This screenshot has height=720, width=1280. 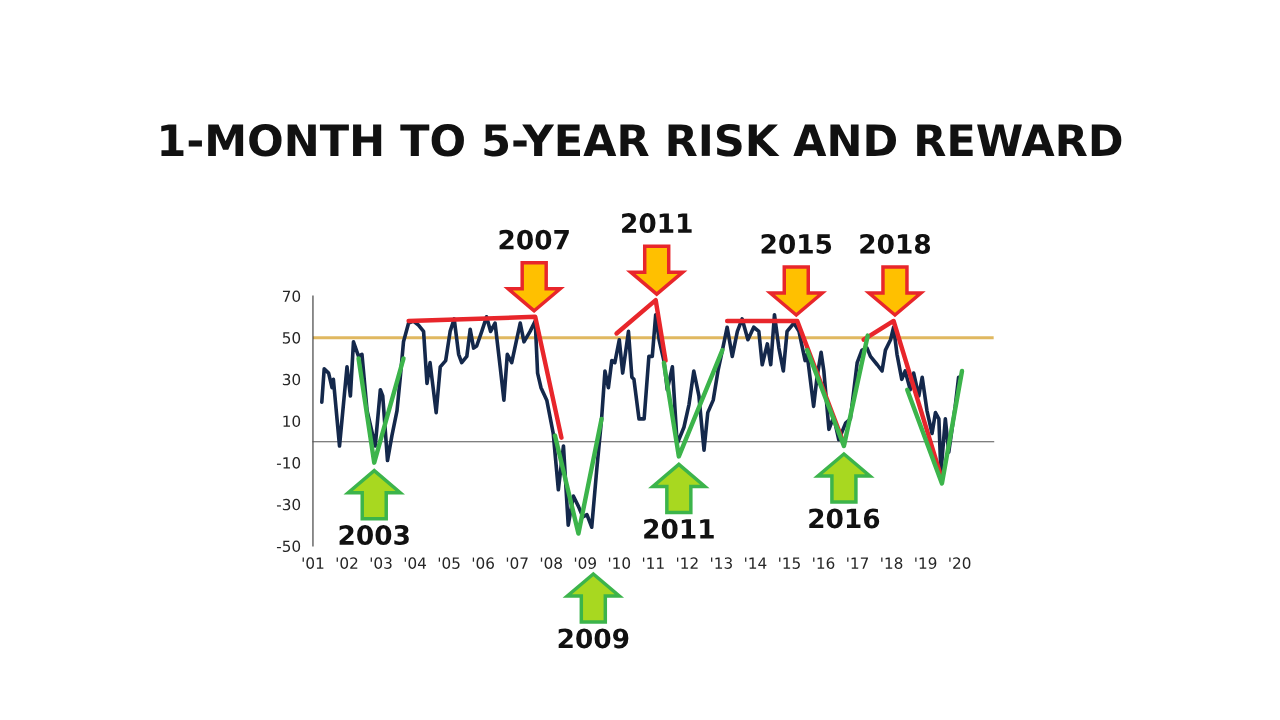 I want to click on x-tick-label: '08, so click(x=551, y=563).